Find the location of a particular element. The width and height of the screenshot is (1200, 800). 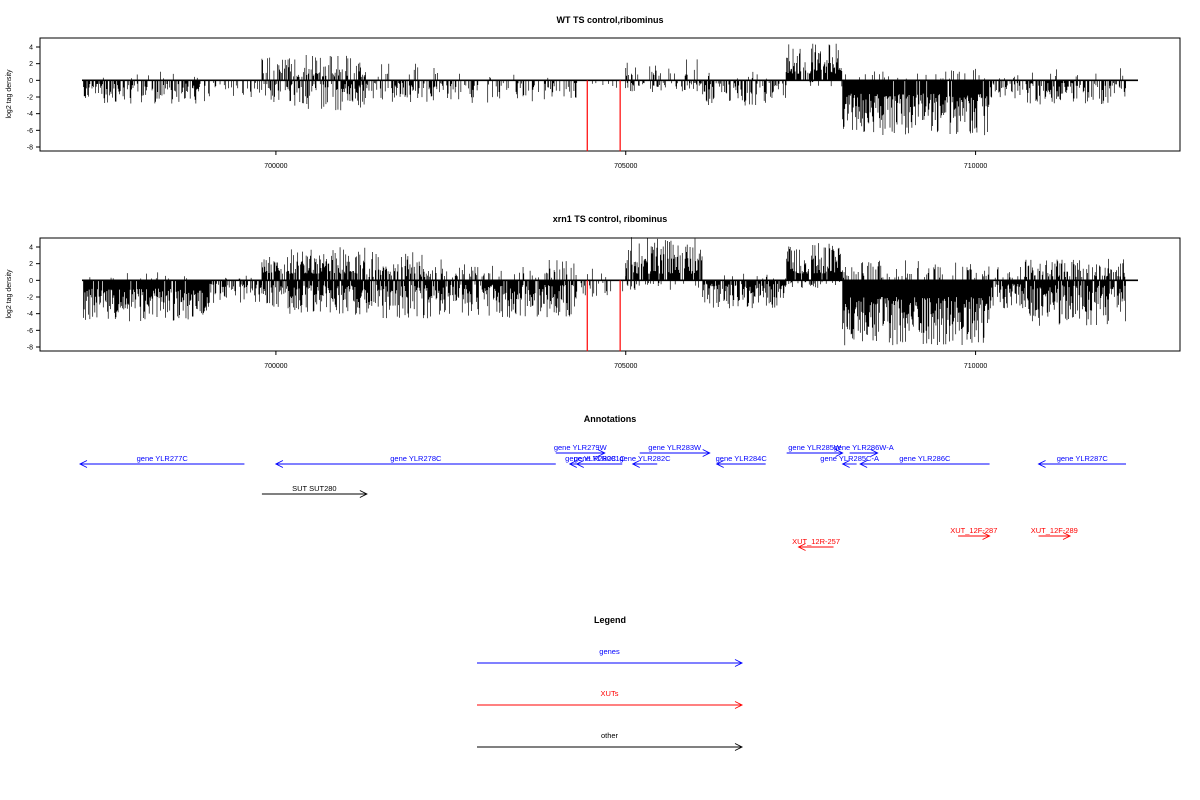

feature-label: XUT_12F-289 is located at coordinates (1054, 530).